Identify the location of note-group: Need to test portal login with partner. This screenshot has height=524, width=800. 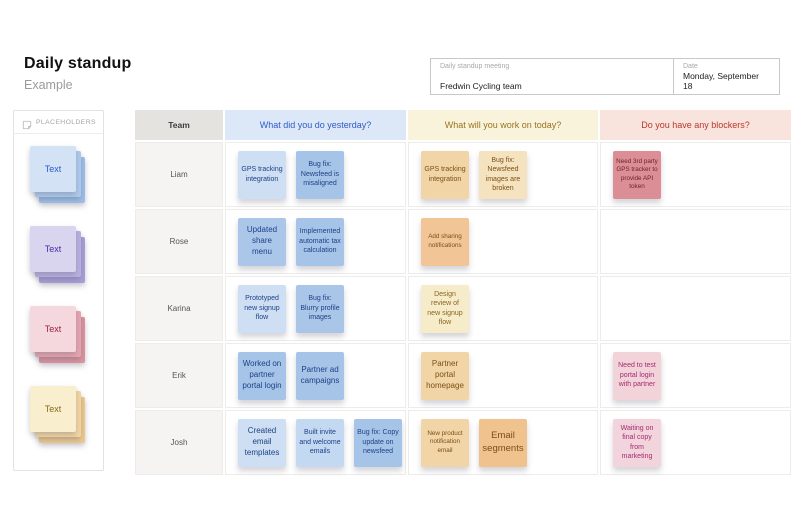
(701, 375).